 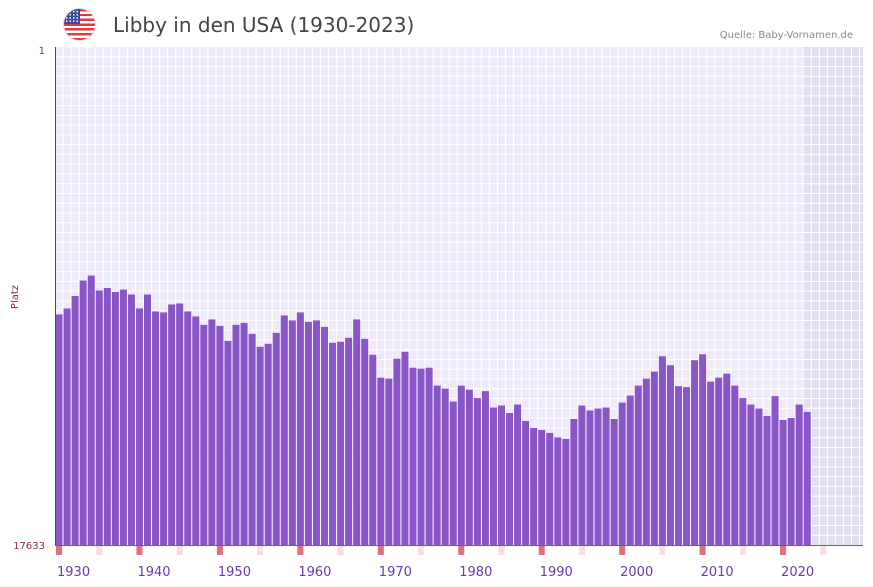 What do you see at coordinates (83, 412) in the screenshot?
I see `bar-1933: 1933` at bounding box center [83, 412].